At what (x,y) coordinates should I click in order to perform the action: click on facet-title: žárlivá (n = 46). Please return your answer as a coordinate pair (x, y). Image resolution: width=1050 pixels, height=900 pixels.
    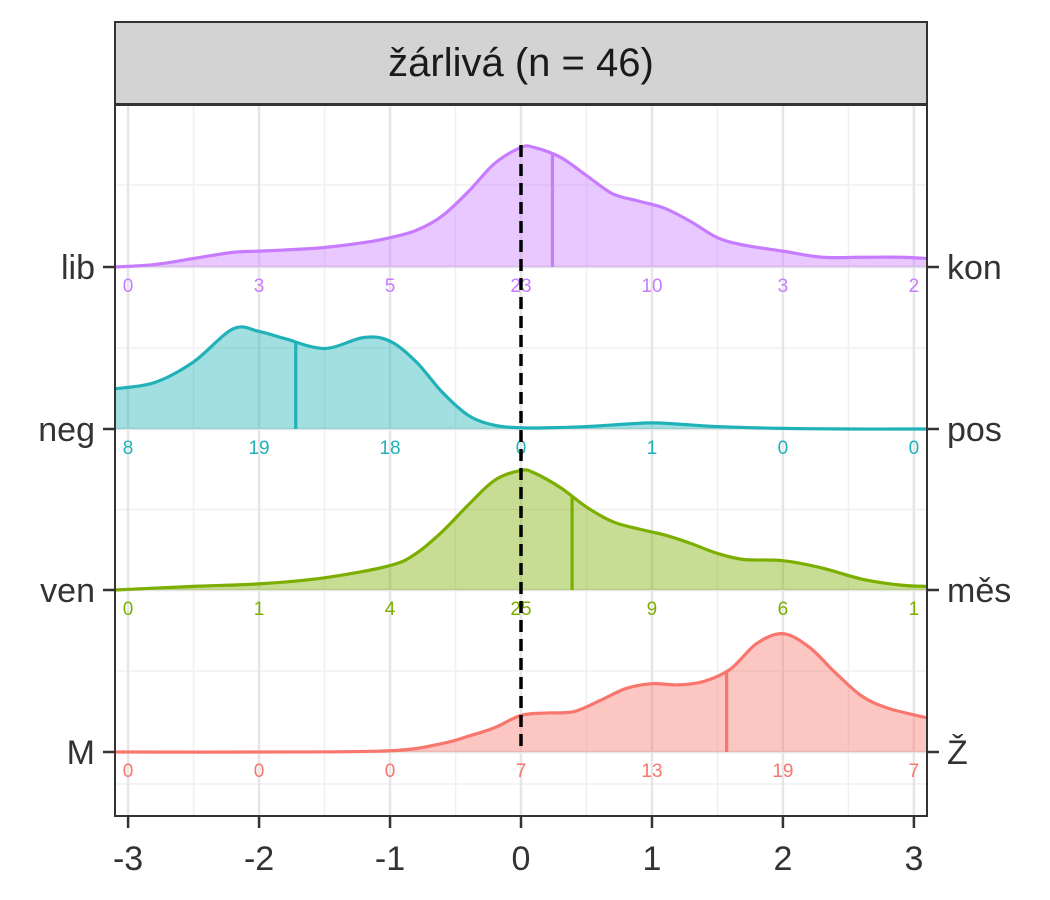
    Looking at the image, I should click on (521, 63).